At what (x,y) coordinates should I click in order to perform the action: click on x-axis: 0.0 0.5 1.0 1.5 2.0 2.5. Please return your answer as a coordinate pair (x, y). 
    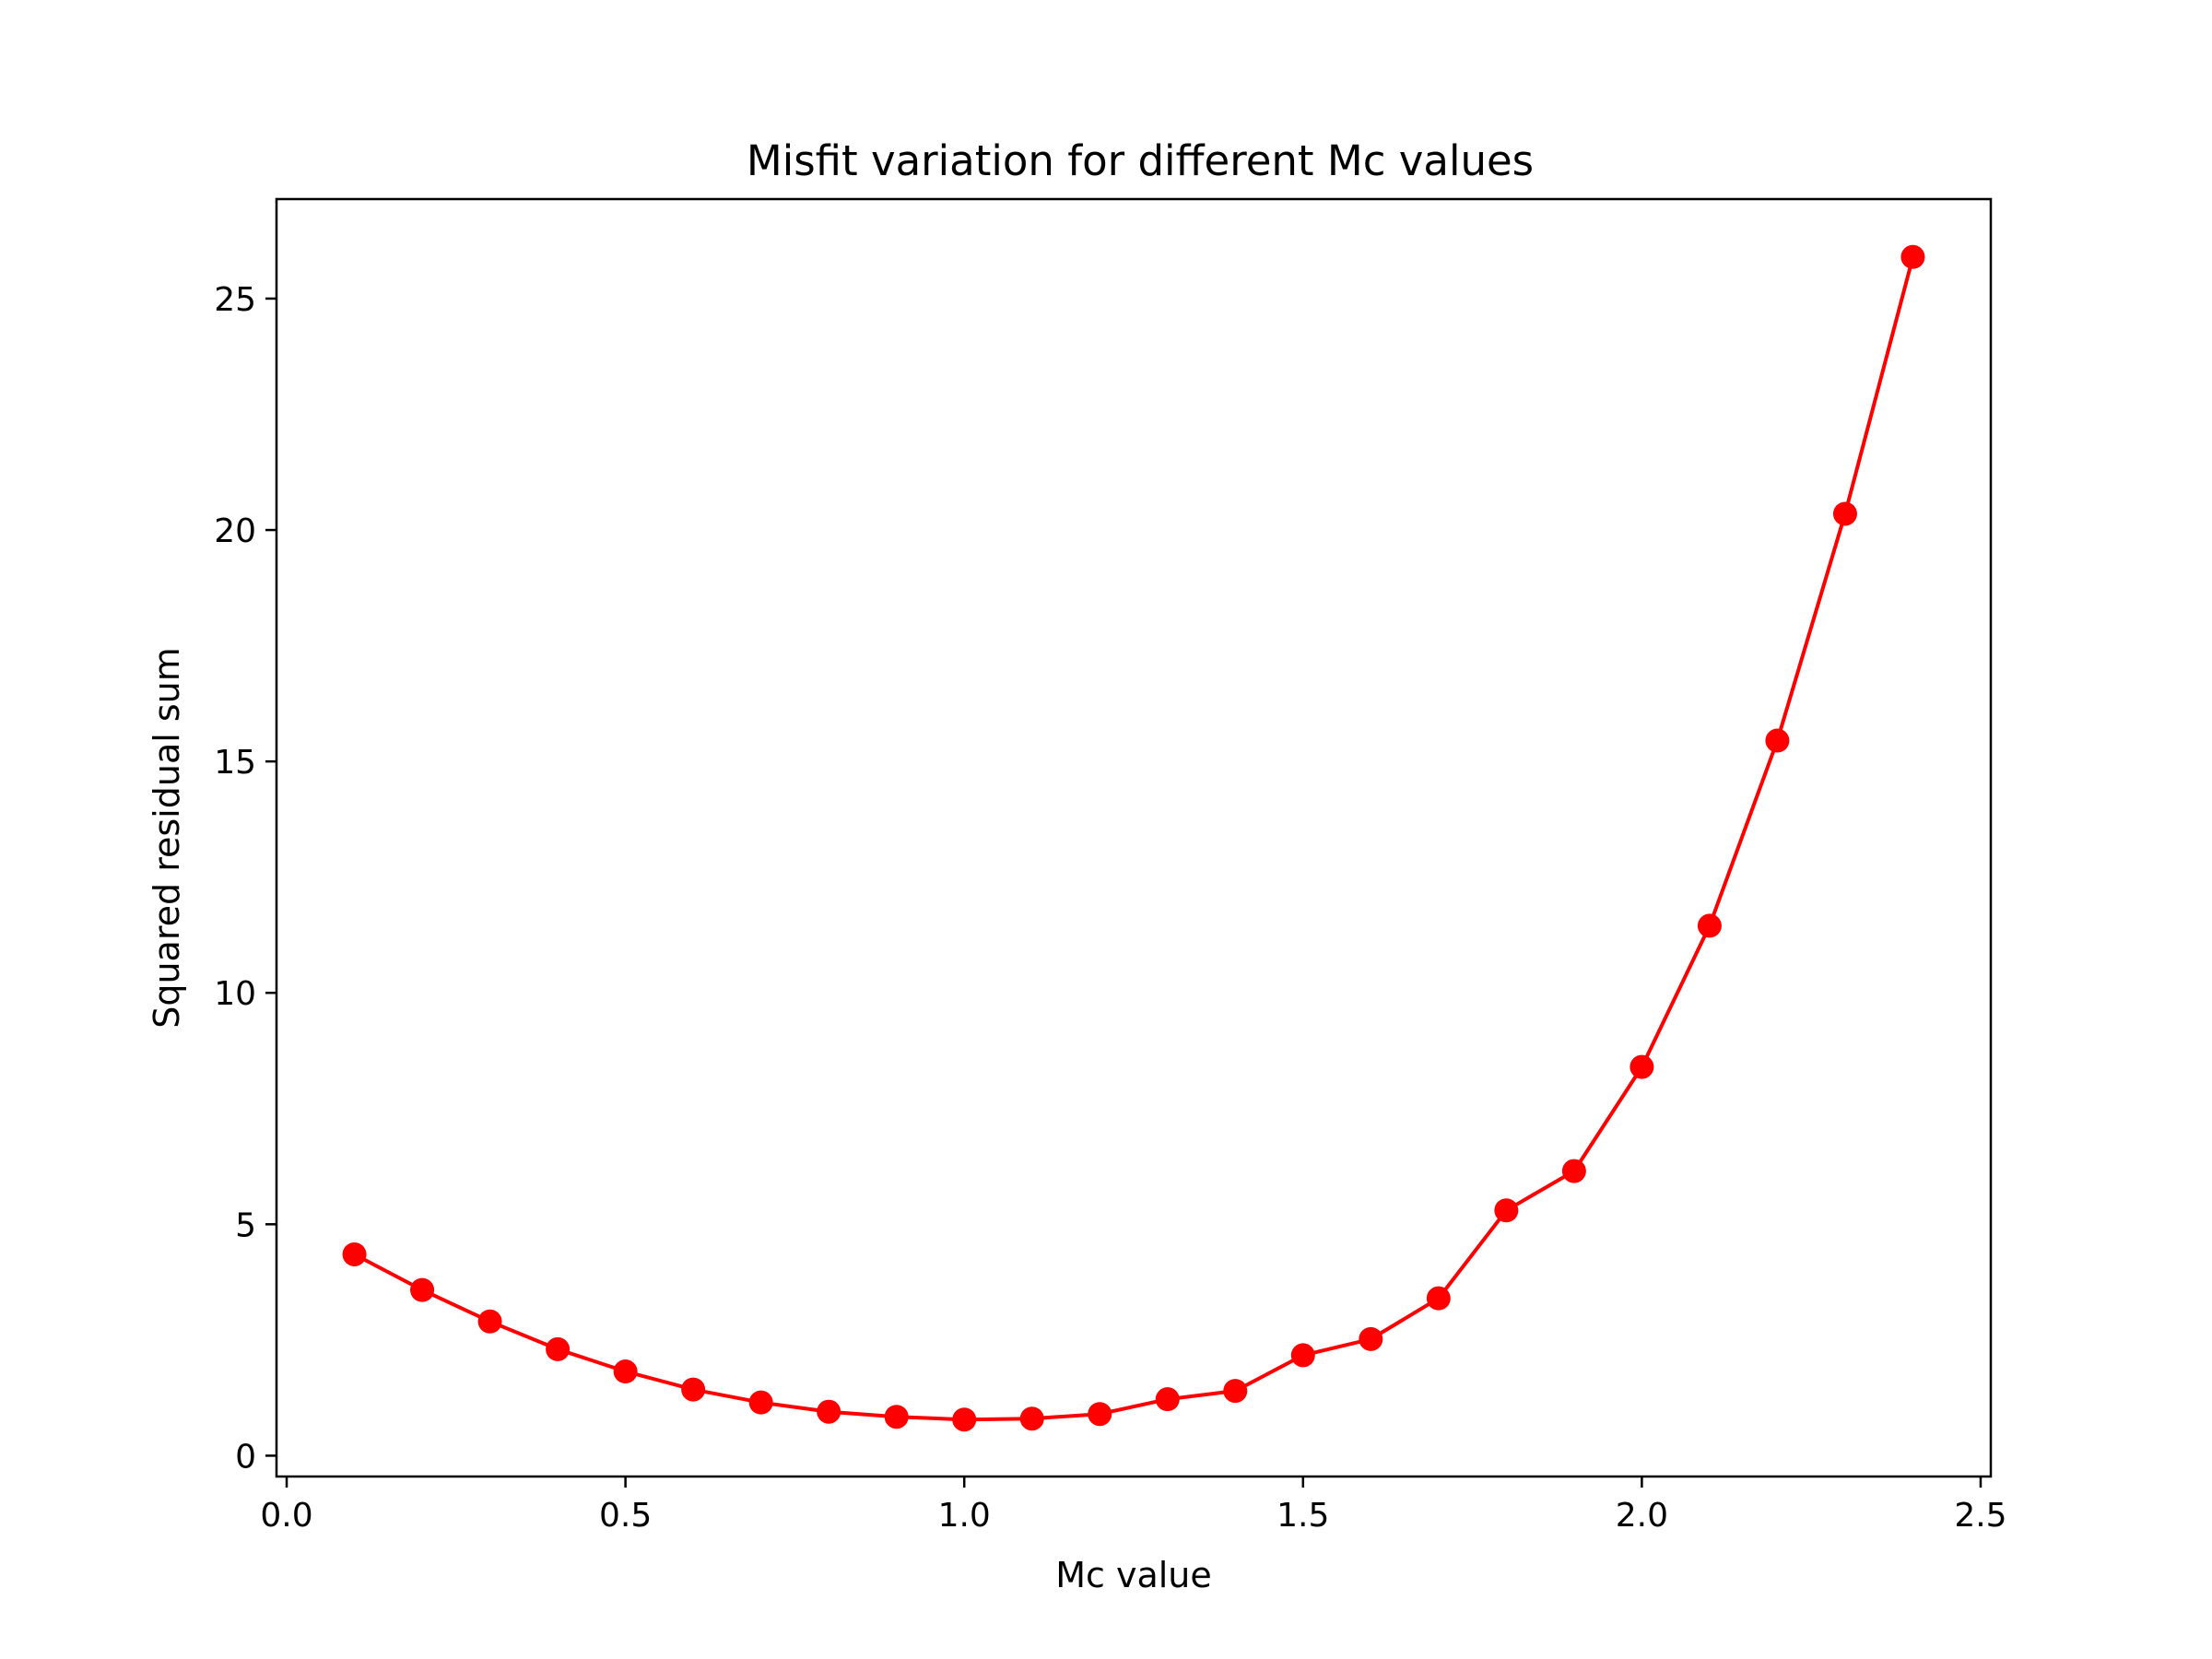
    Looking at the image, I should click on (1133, 1506).